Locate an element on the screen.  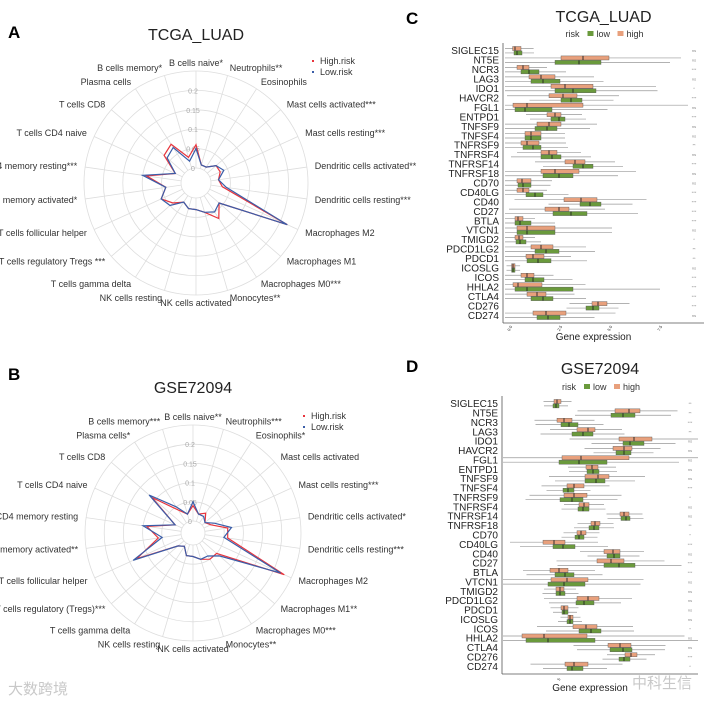
watermark-right: 中科生信 is located at coordinates (662, 683).